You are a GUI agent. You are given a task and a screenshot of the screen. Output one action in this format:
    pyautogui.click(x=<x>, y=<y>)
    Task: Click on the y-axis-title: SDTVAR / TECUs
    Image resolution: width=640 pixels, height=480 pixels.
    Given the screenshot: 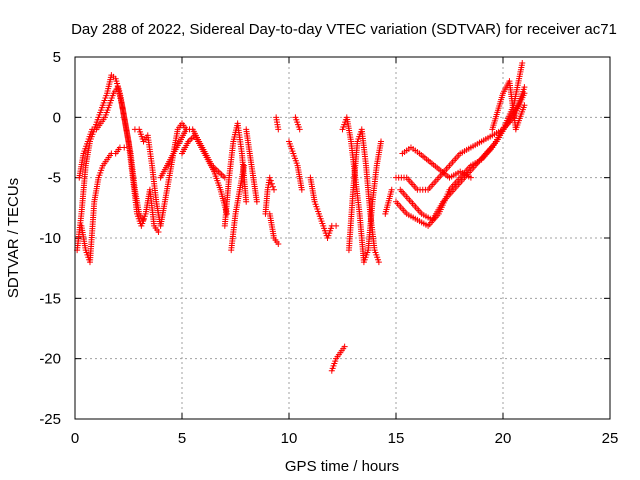 What is the action you would take?
    pyautogui.click(x=13, y=238)
    